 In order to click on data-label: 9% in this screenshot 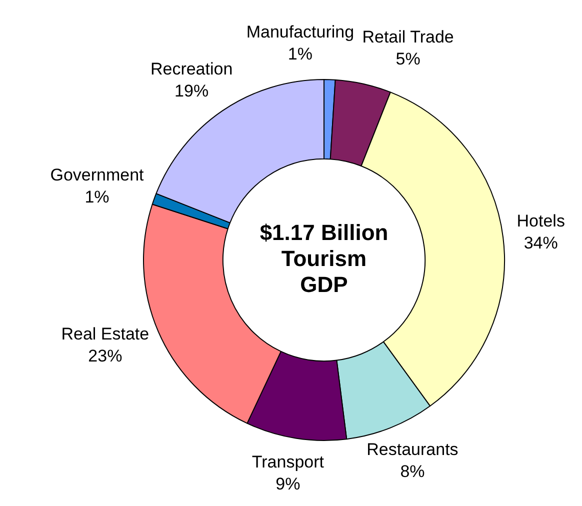, I will do `click(288, 484)`.